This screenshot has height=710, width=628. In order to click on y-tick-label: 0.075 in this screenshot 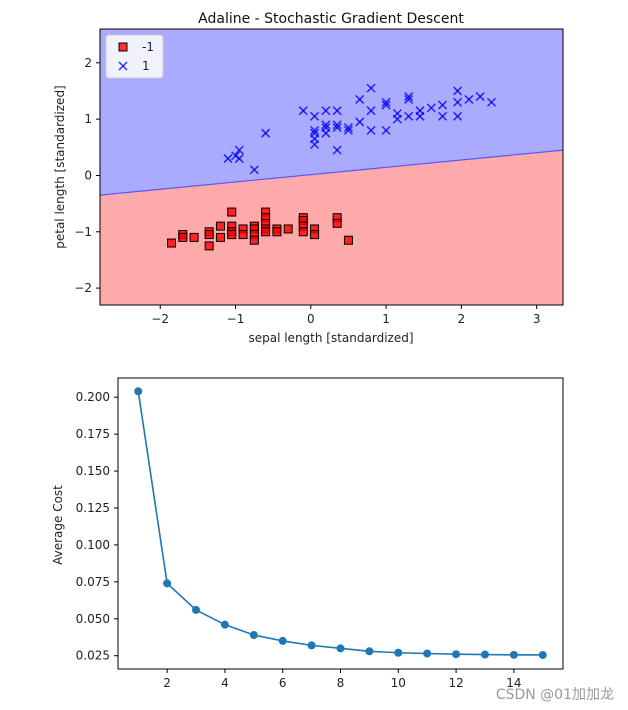, I will do `click(93, 582)`.